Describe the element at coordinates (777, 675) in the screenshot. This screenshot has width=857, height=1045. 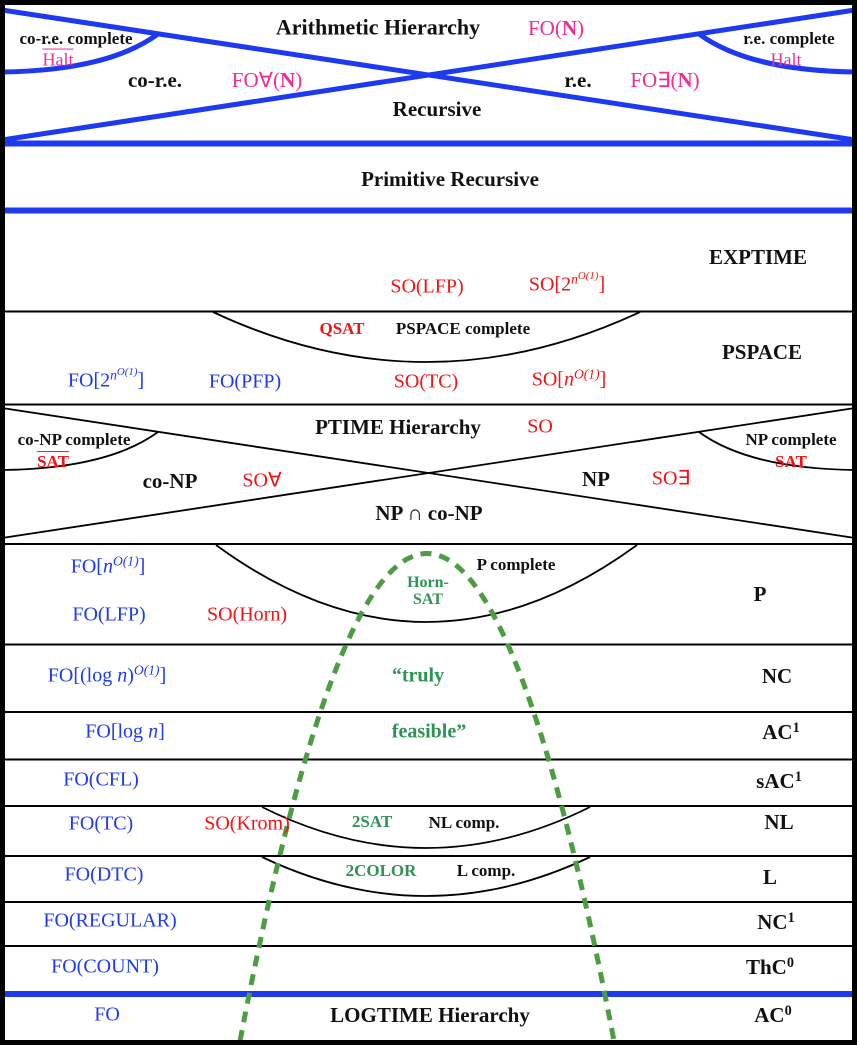
I see `nc-label: NC` at that location.